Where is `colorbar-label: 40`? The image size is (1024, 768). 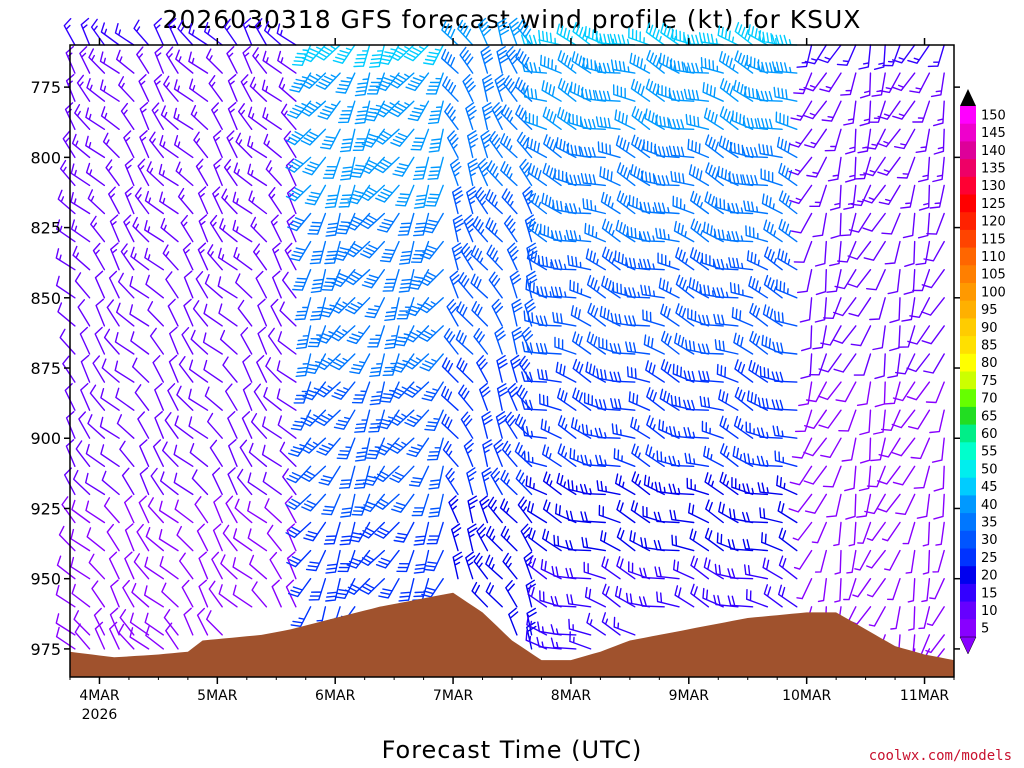 colorbar-label: 40 is located at coordinates (989, 505).